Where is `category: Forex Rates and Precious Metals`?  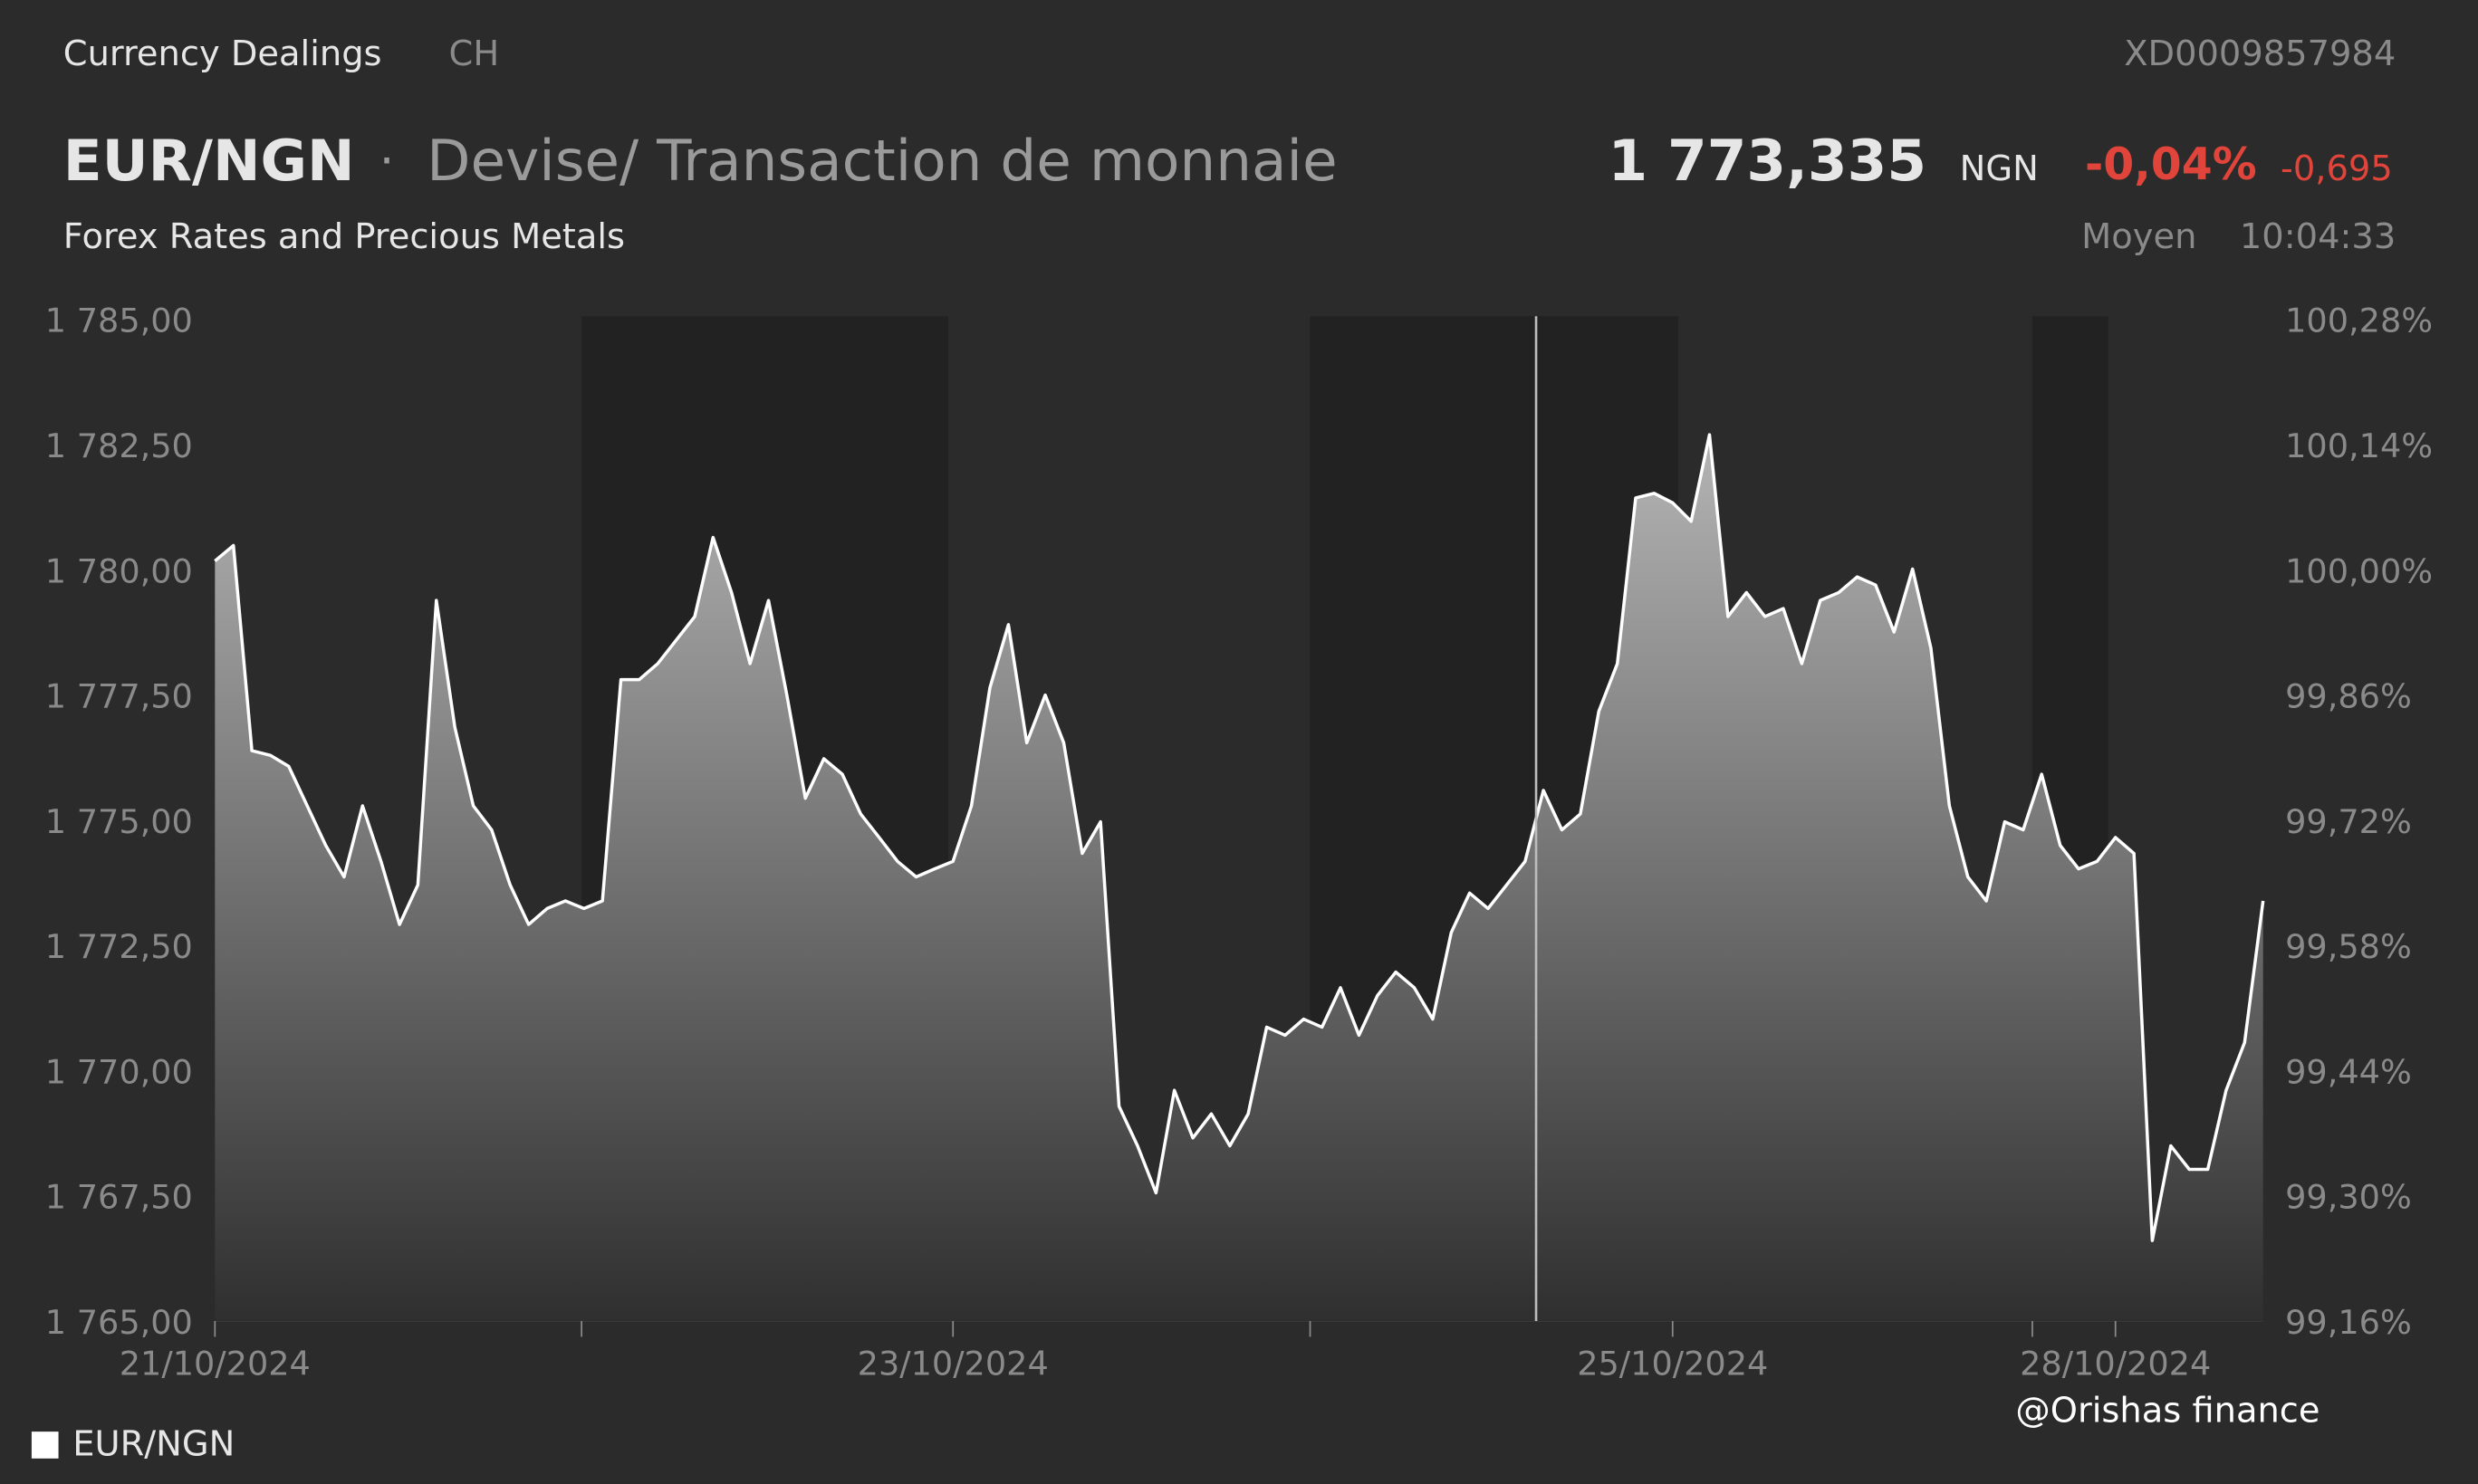 category: Forex Rates and Precious Metals is located at coordinates (344, 236).